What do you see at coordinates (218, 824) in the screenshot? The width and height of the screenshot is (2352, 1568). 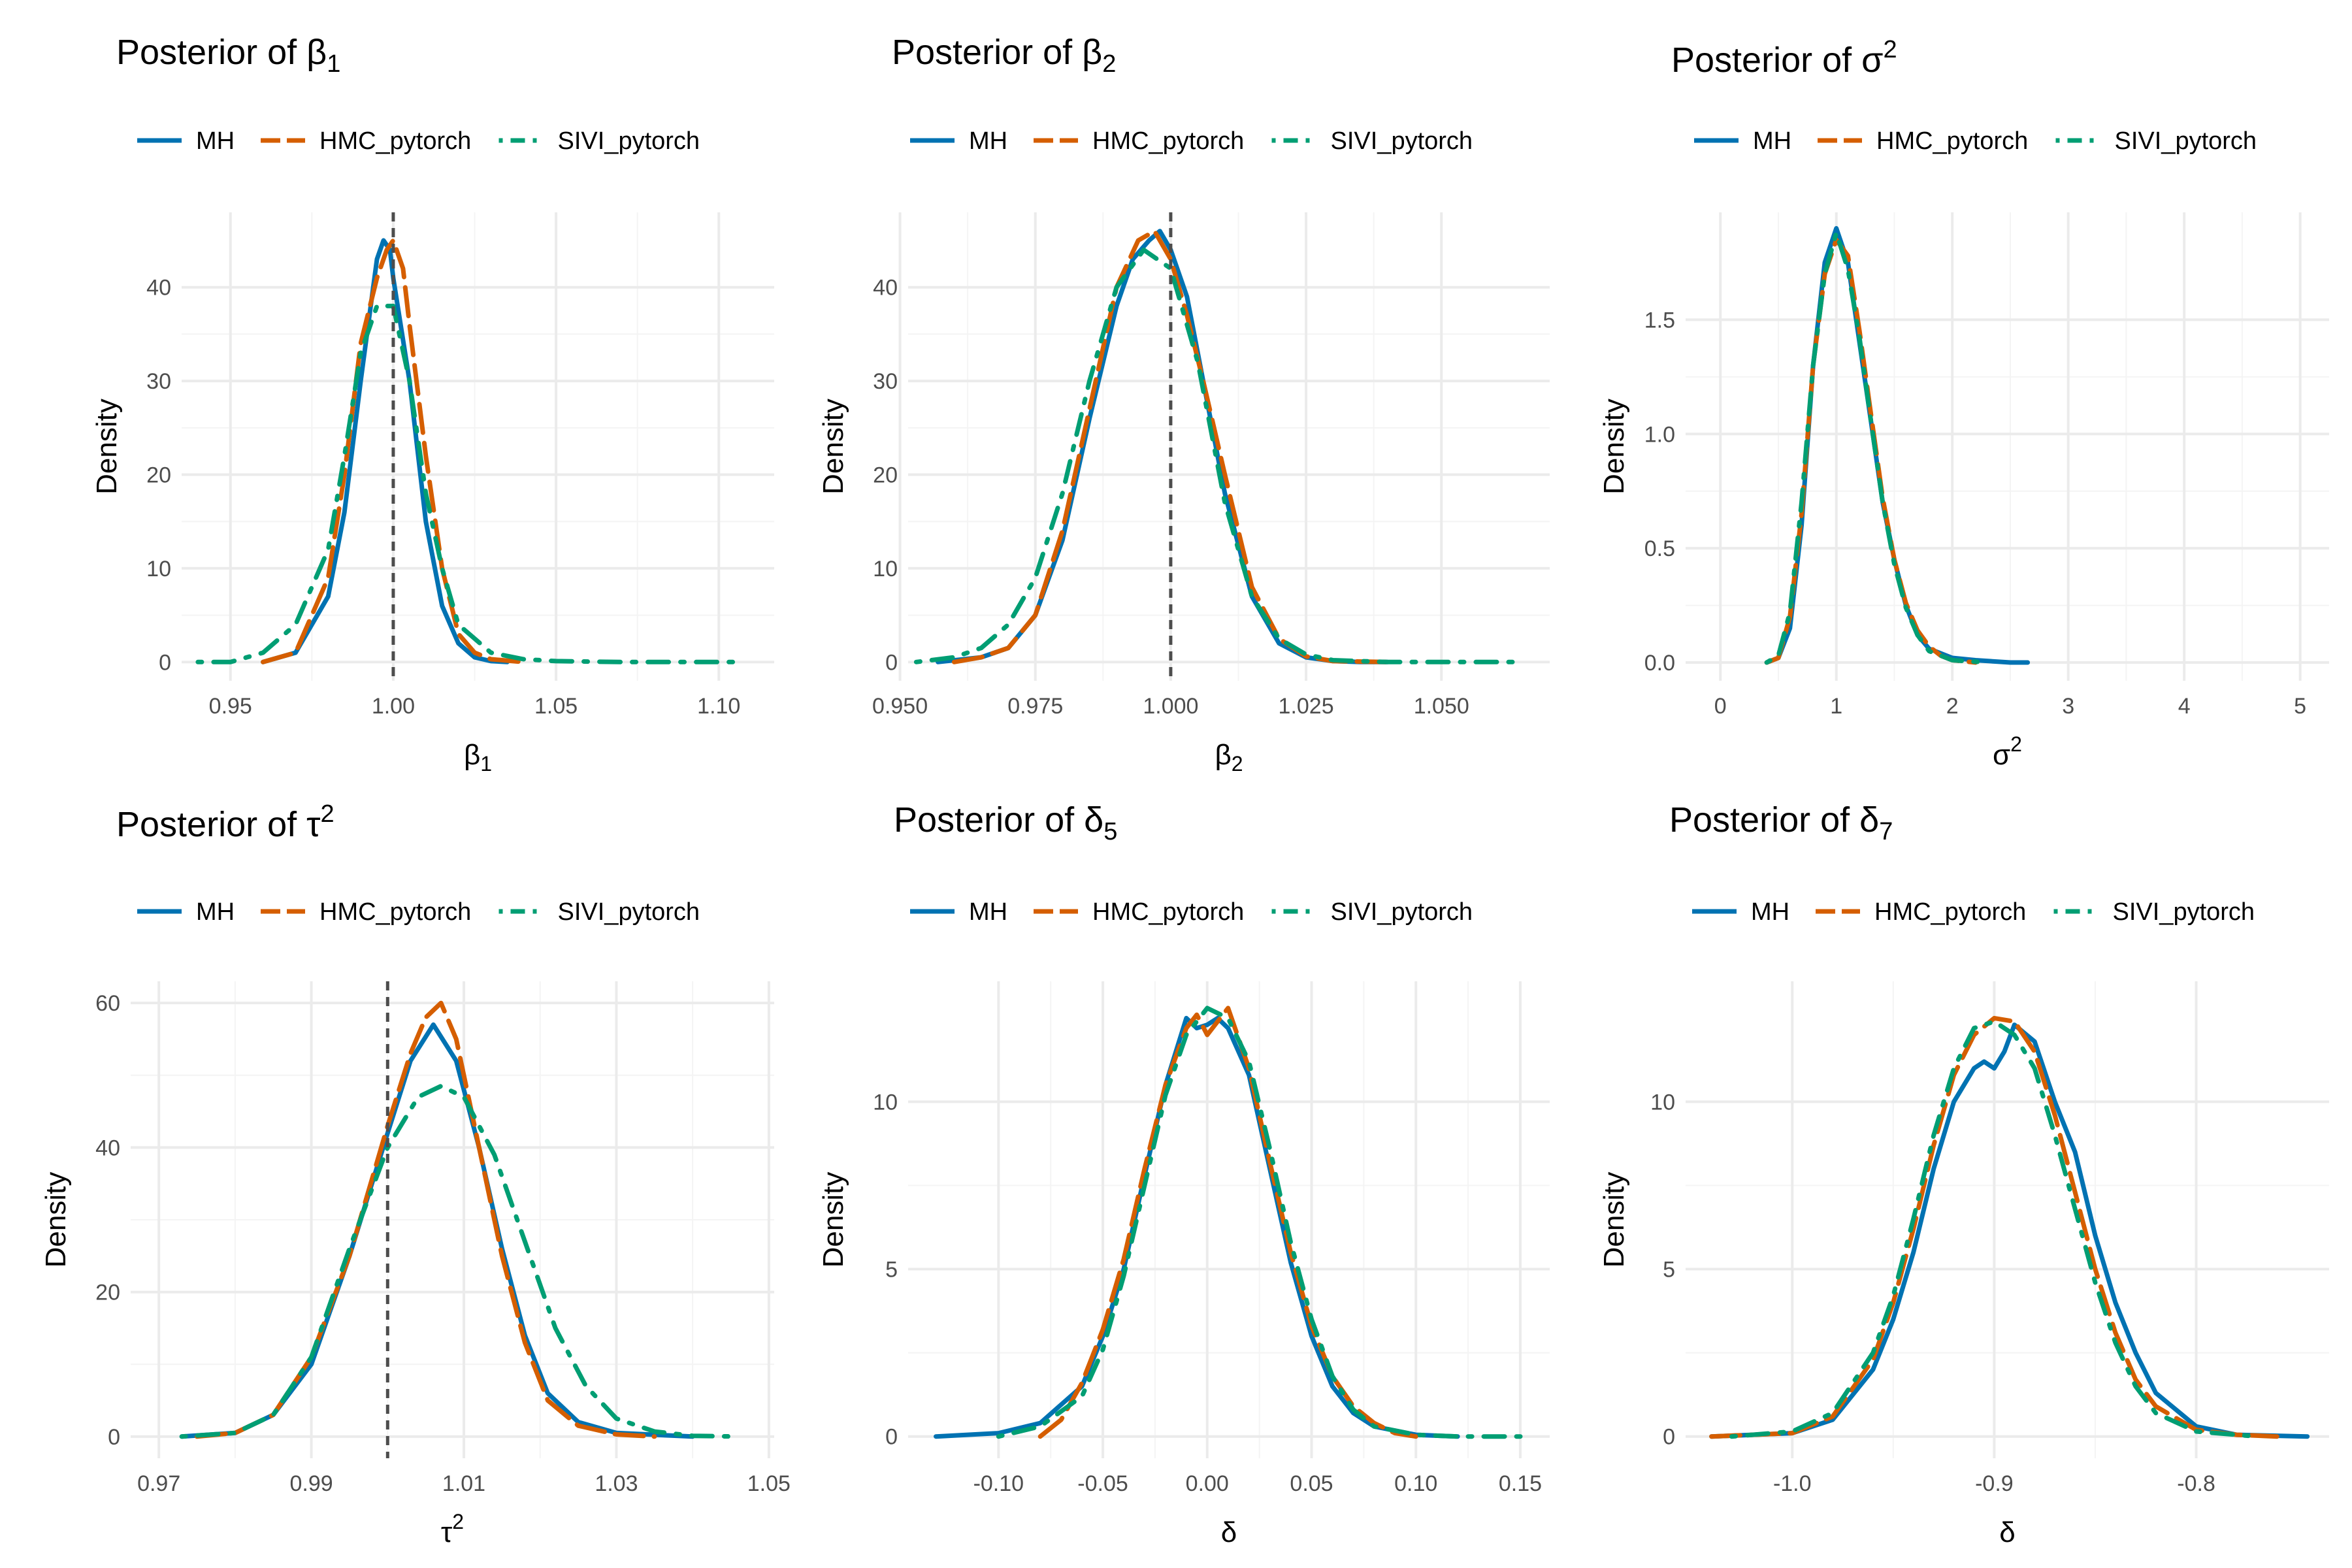 I see `chart-title-text: Posterior of τ` at bounding box center [218, 824].